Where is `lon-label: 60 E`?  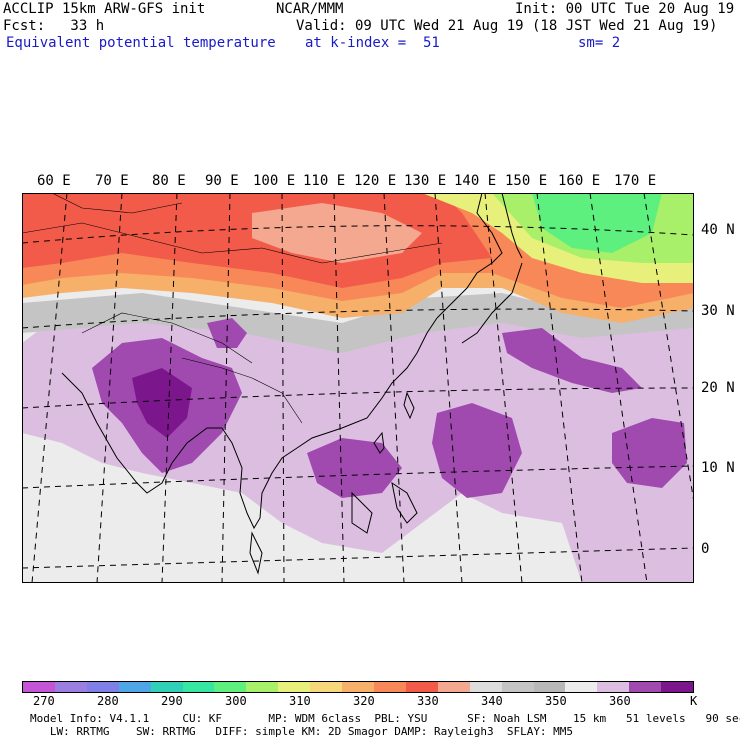
lon-label: 60 E is located at coordinates (54, 181).